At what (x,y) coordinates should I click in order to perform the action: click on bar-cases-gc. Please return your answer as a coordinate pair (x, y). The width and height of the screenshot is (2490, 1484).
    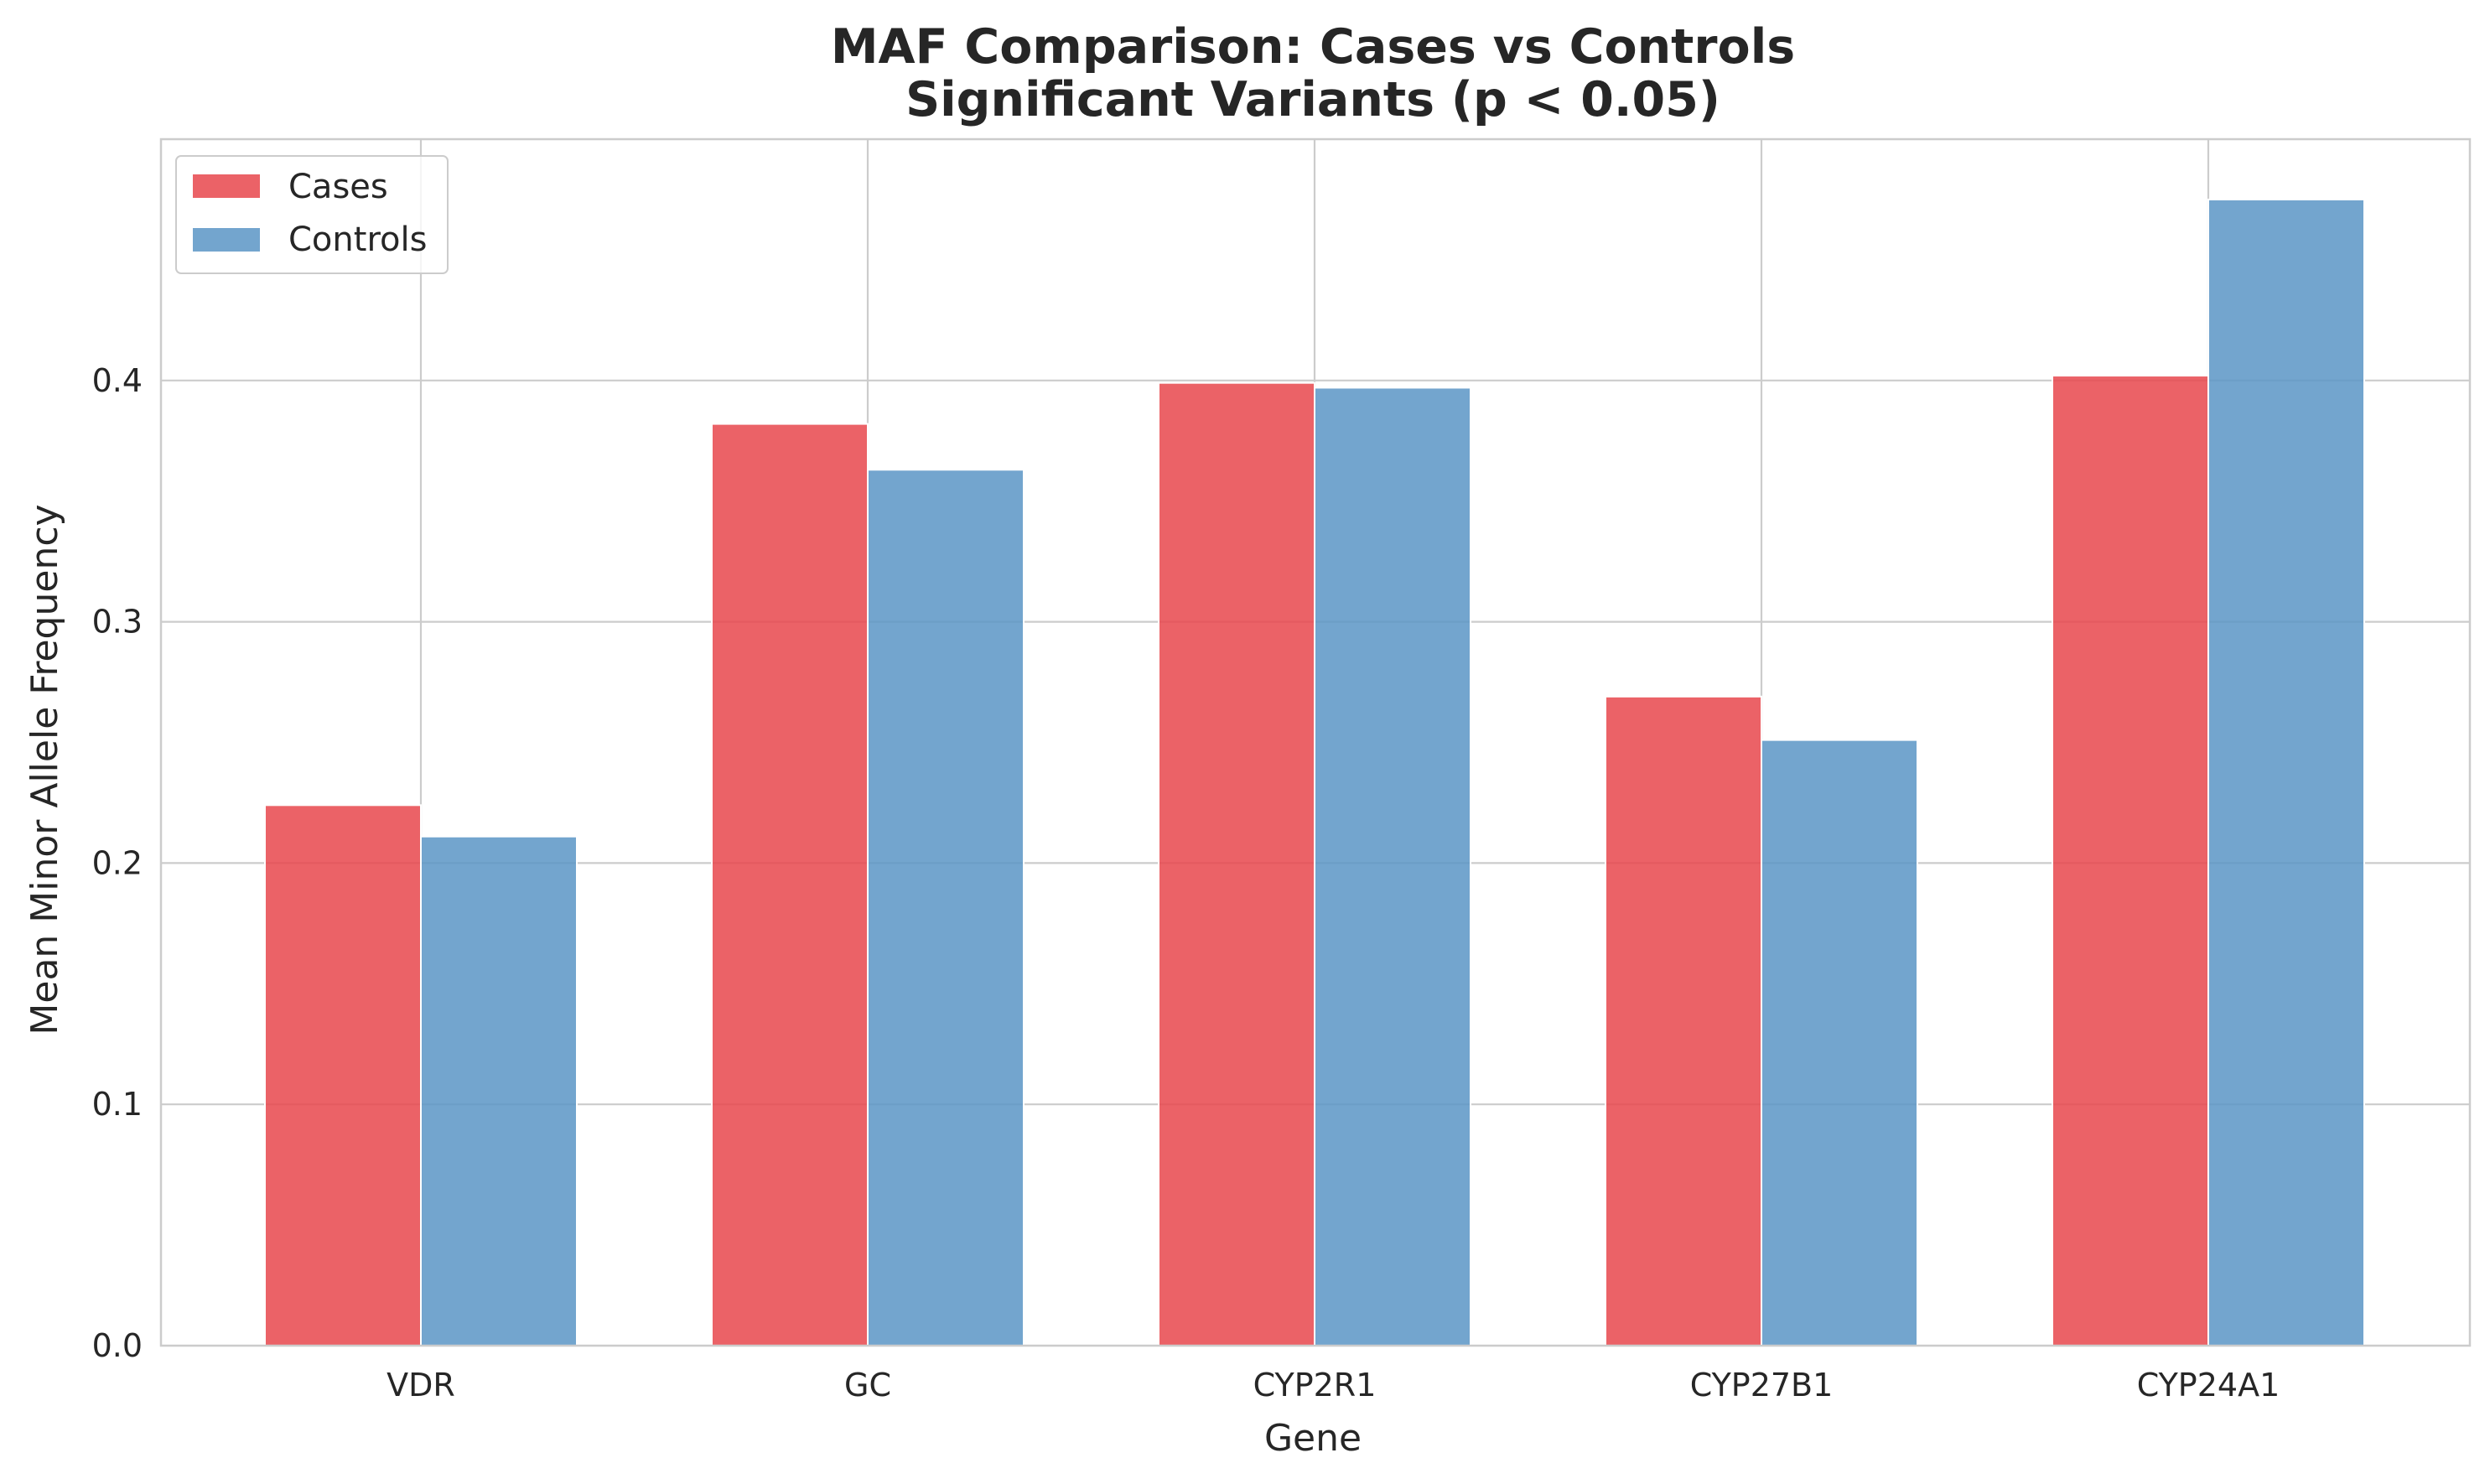
    Looking at the image, I should click on (790, 884).